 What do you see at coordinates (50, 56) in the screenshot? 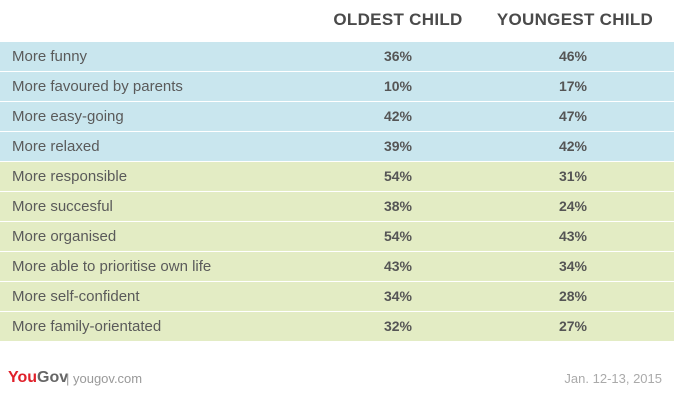
I see `row-label: More funny` at bounding box center [50, 56].